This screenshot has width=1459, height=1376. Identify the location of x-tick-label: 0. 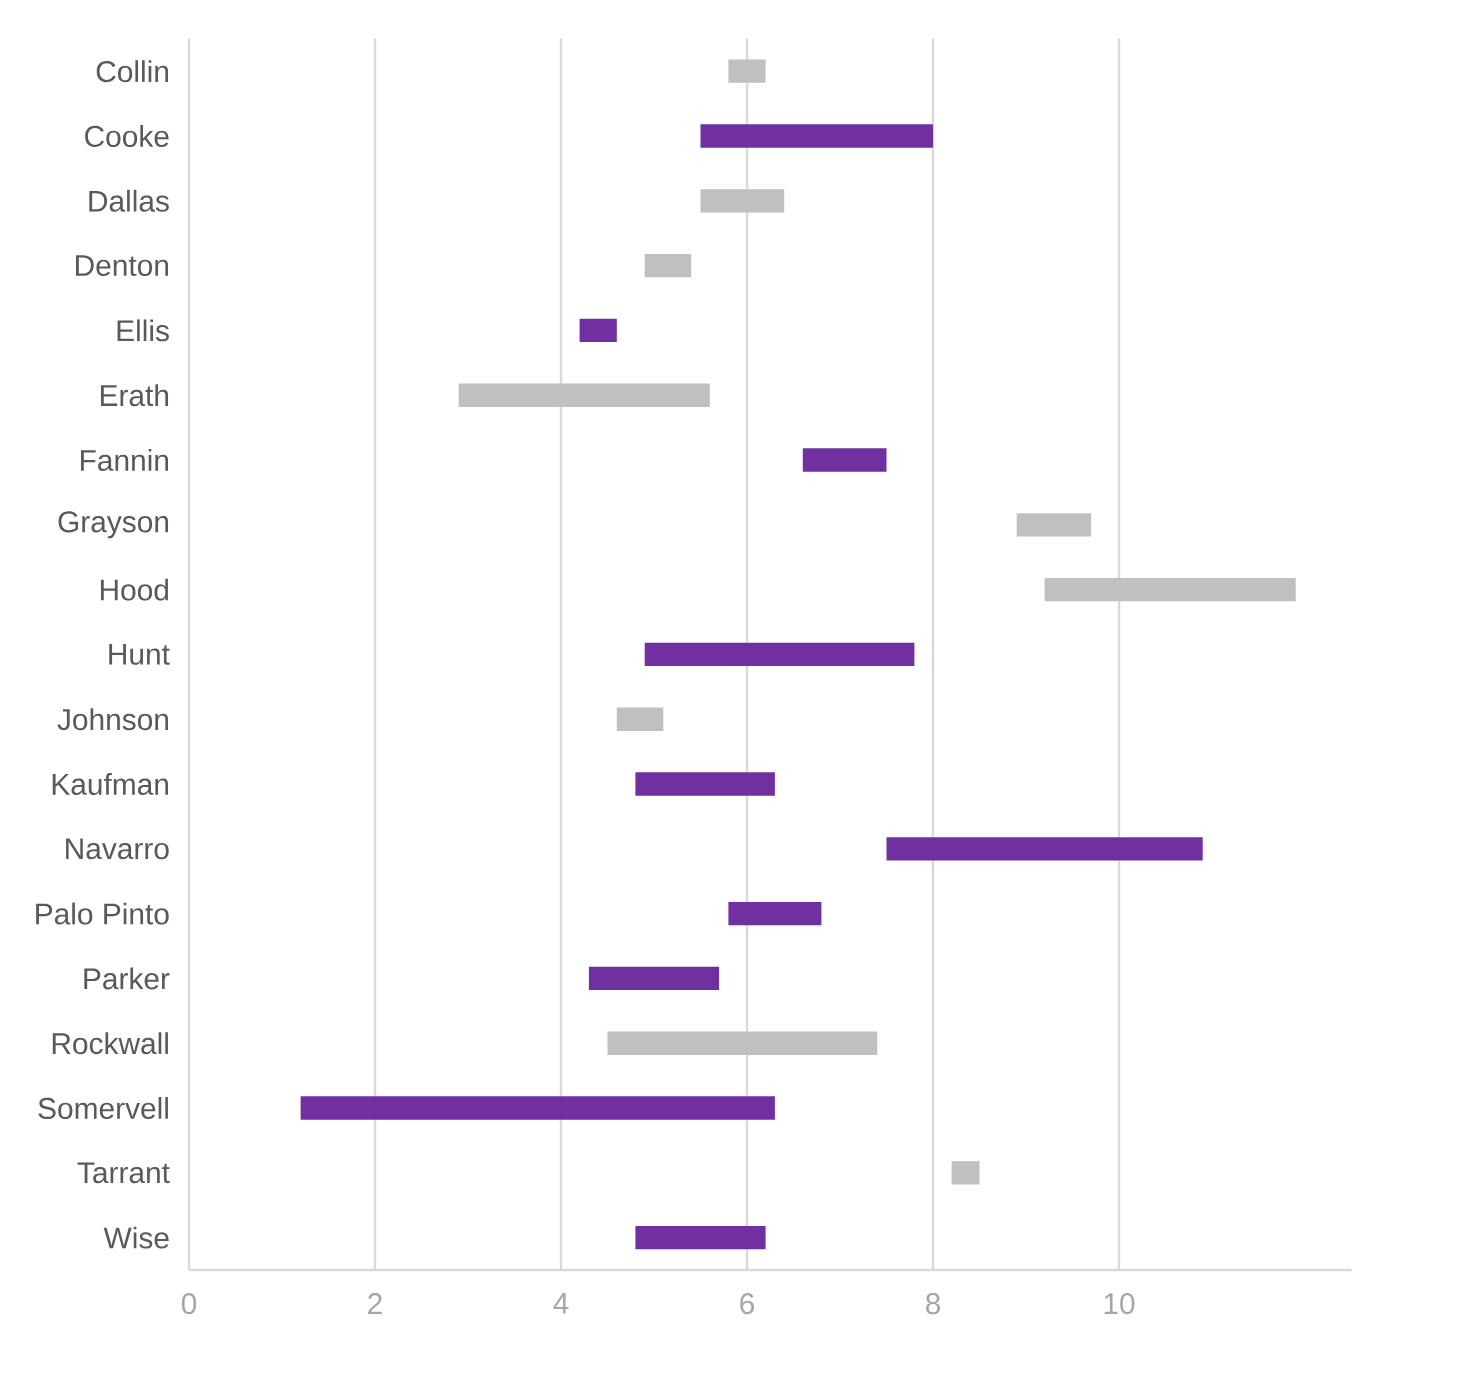
(189, 1304).